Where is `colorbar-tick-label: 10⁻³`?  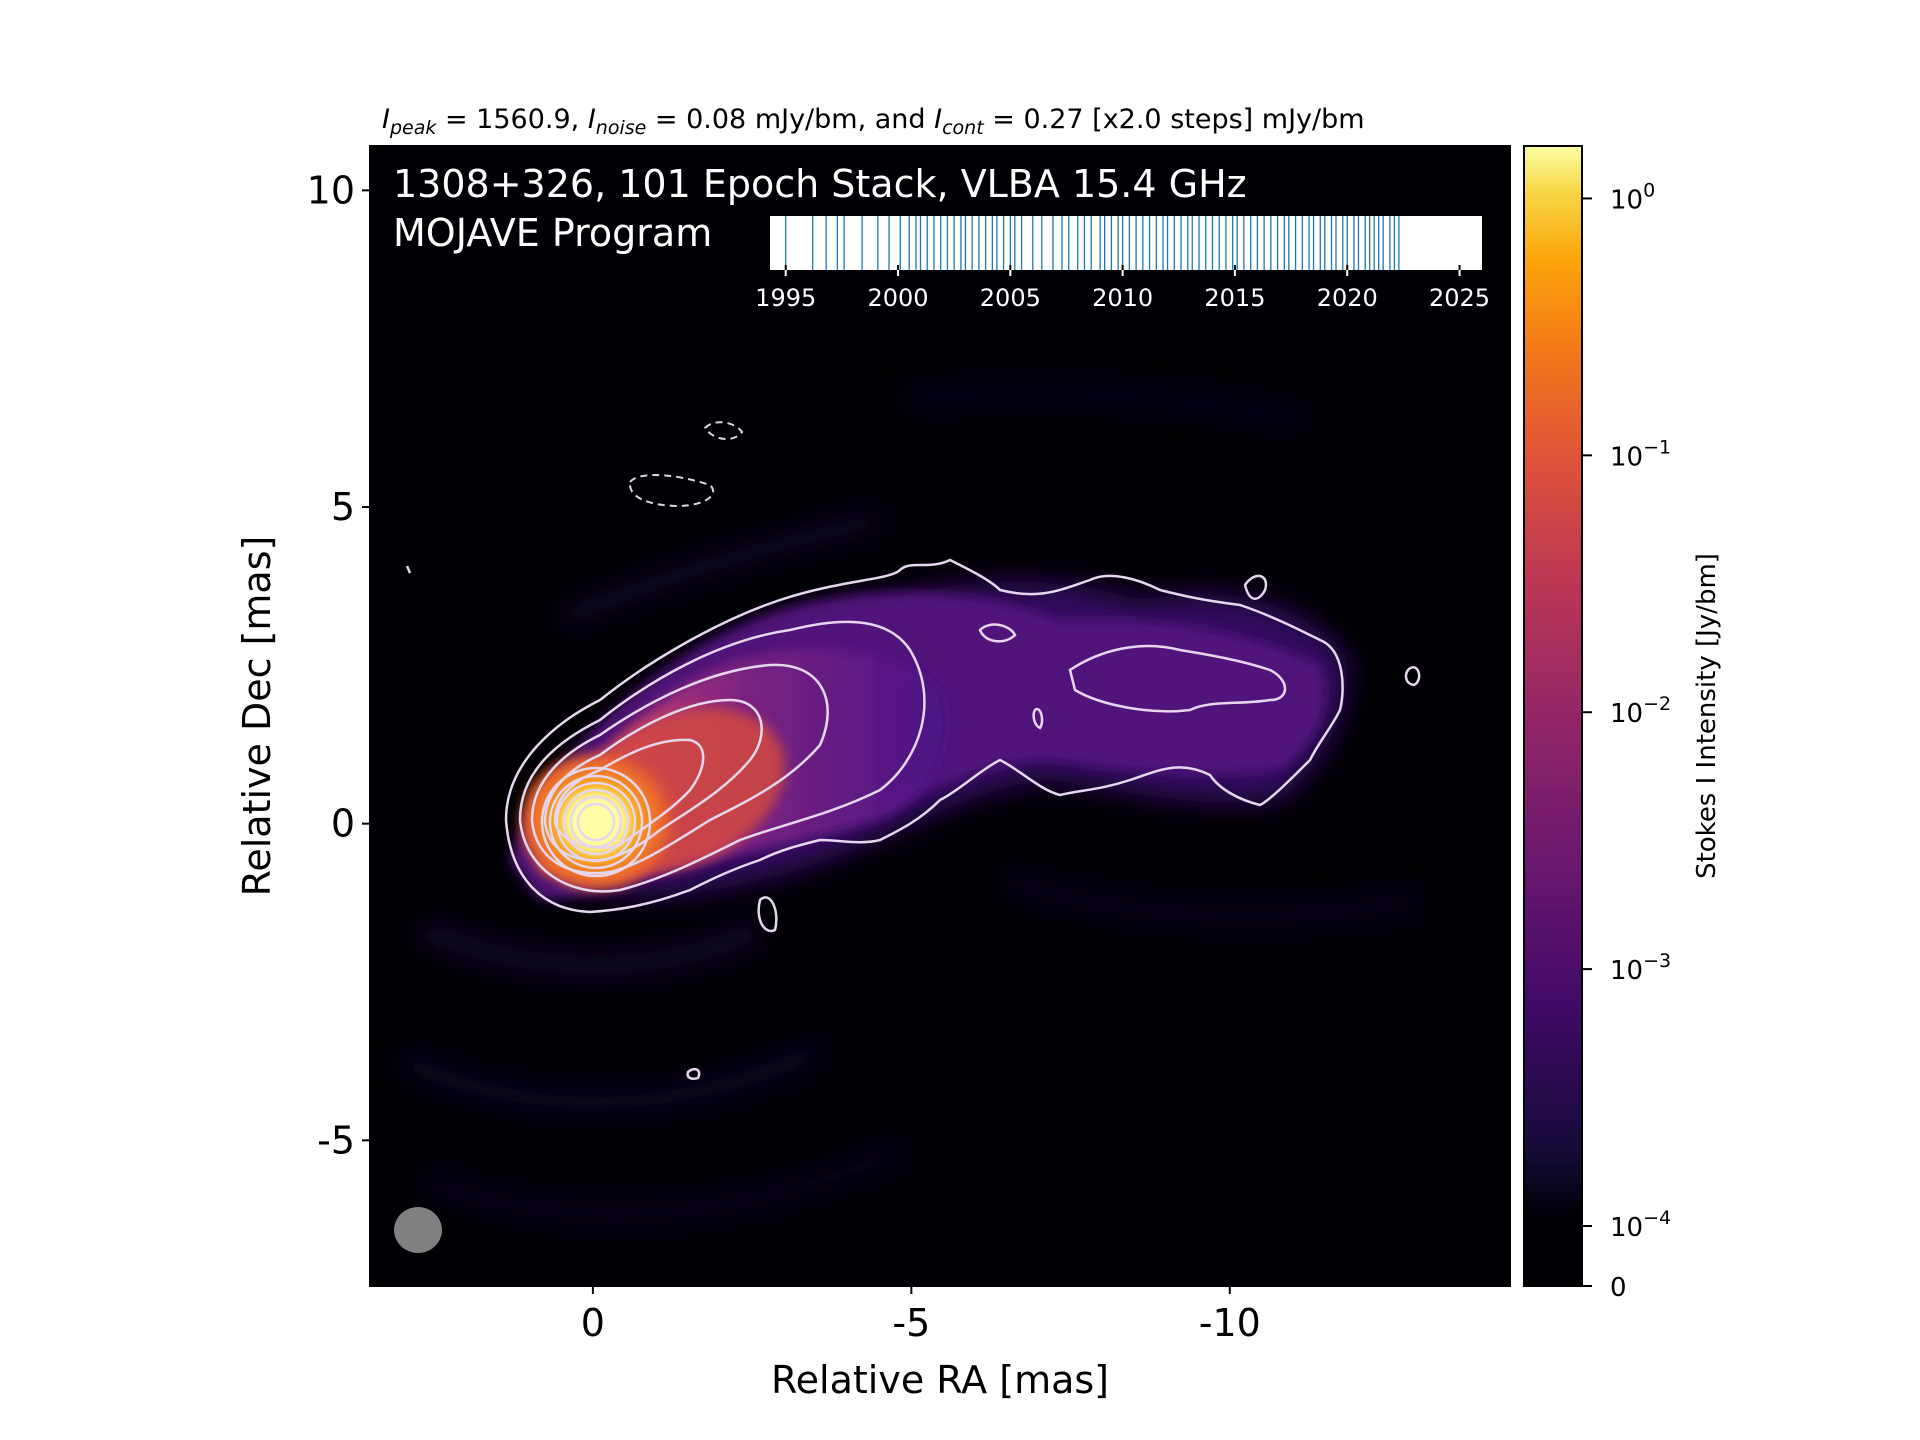 colorbar-tick-label: 10⁻³ is located at coordinates (1640, 968).